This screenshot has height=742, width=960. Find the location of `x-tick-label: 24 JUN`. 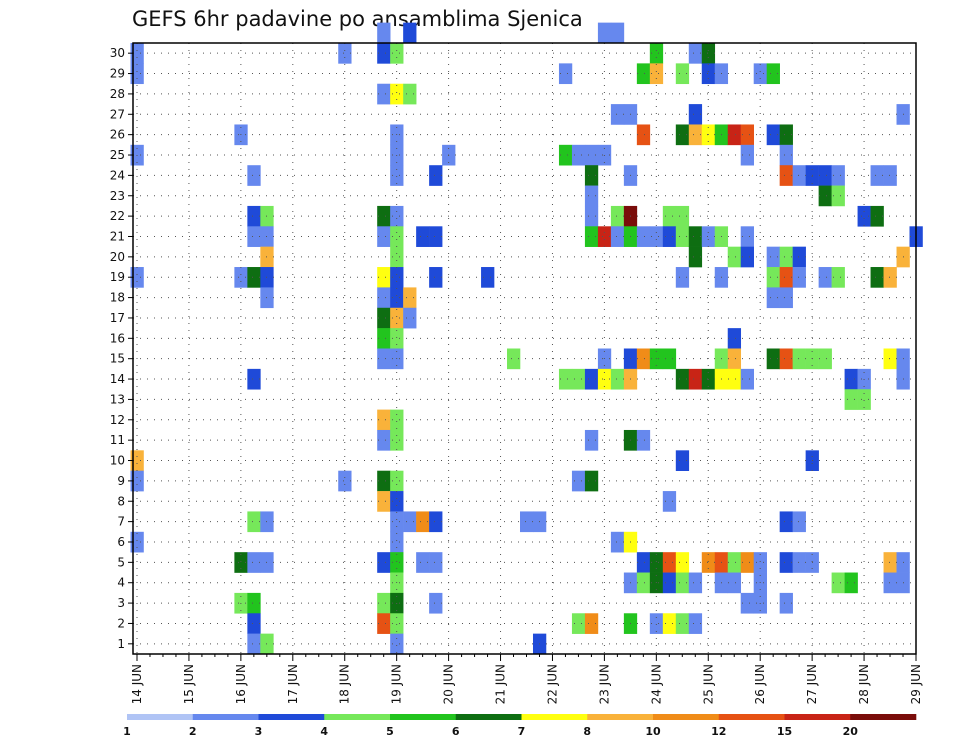

x-tick-label: 24 JUN is located at coordinates (656, 684).